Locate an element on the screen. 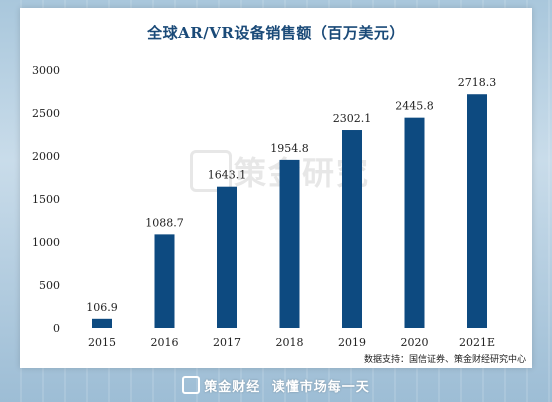  x-tick-label-2018: 2018 is located at coordinates (290, 342).